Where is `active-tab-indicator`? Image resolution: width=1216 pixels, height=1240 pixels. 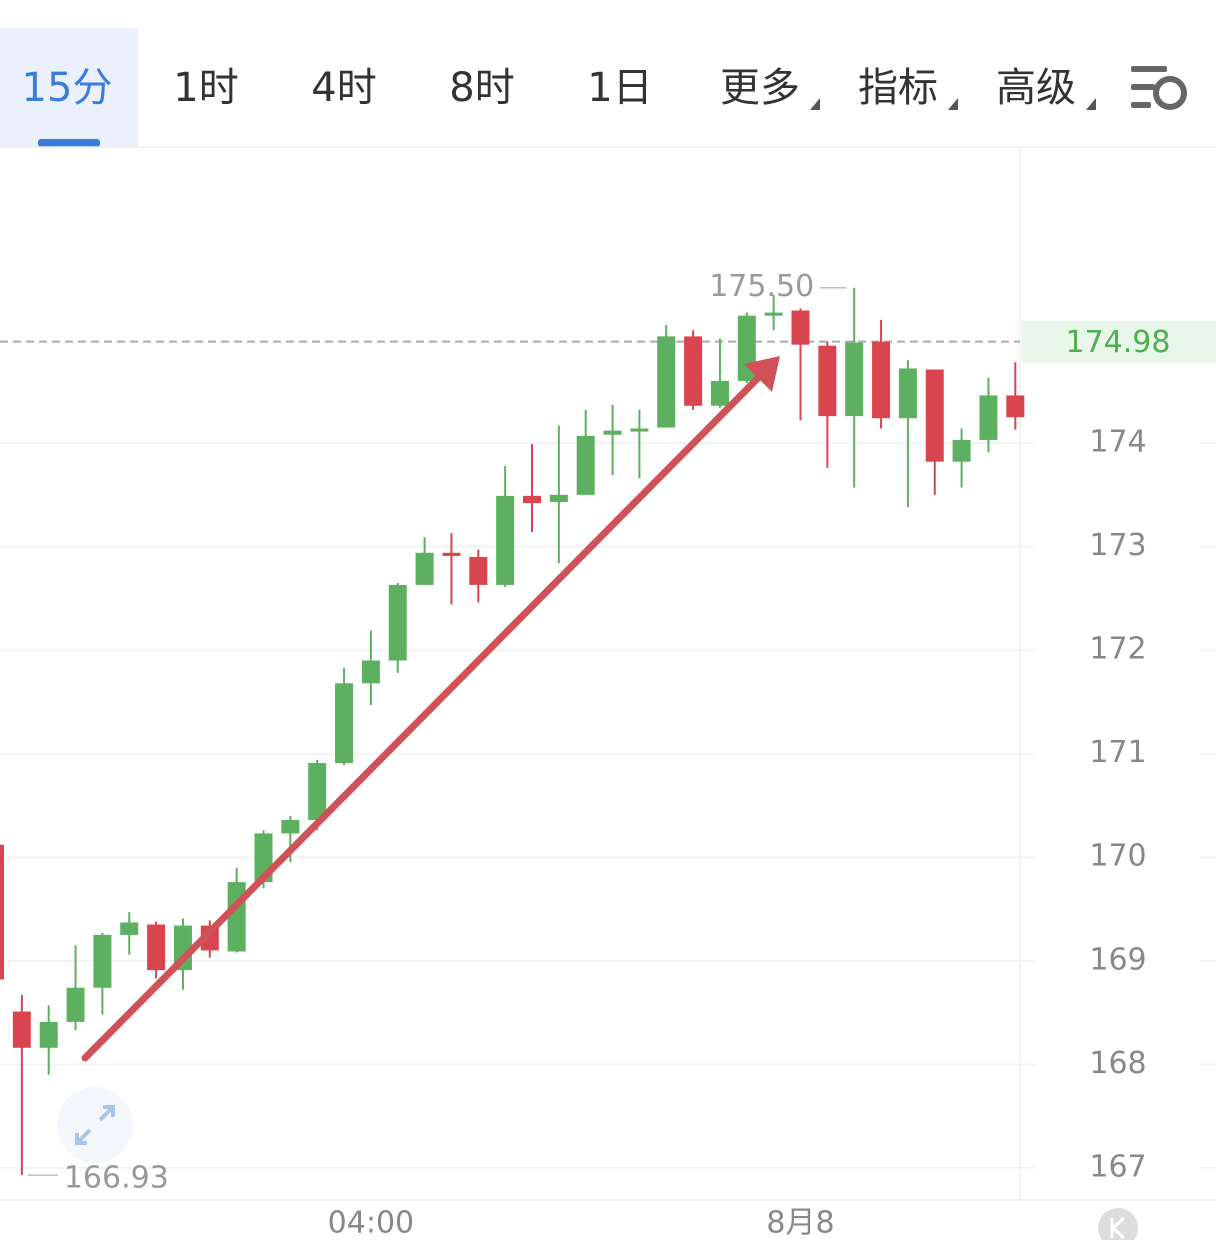
active-tab-indicator is located at coordinates (69, 143).